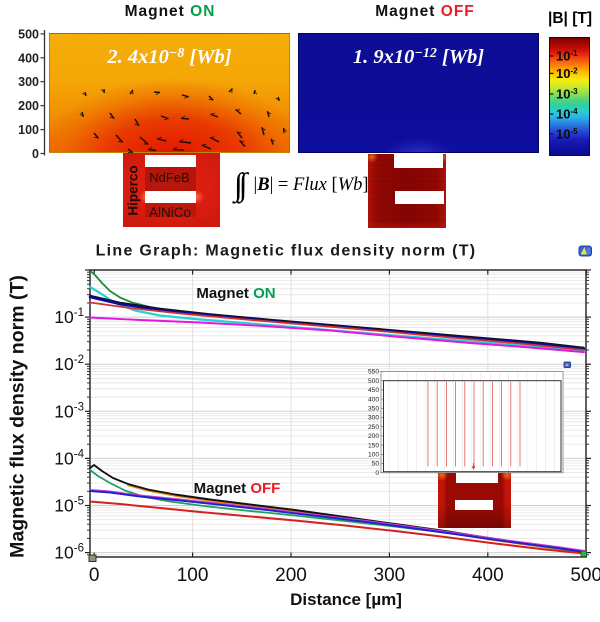 The image size is (600, 622). Describe the element at coordinates (235, 293) in the screenshot. I see `svg-text: Magnet ON` at that location.